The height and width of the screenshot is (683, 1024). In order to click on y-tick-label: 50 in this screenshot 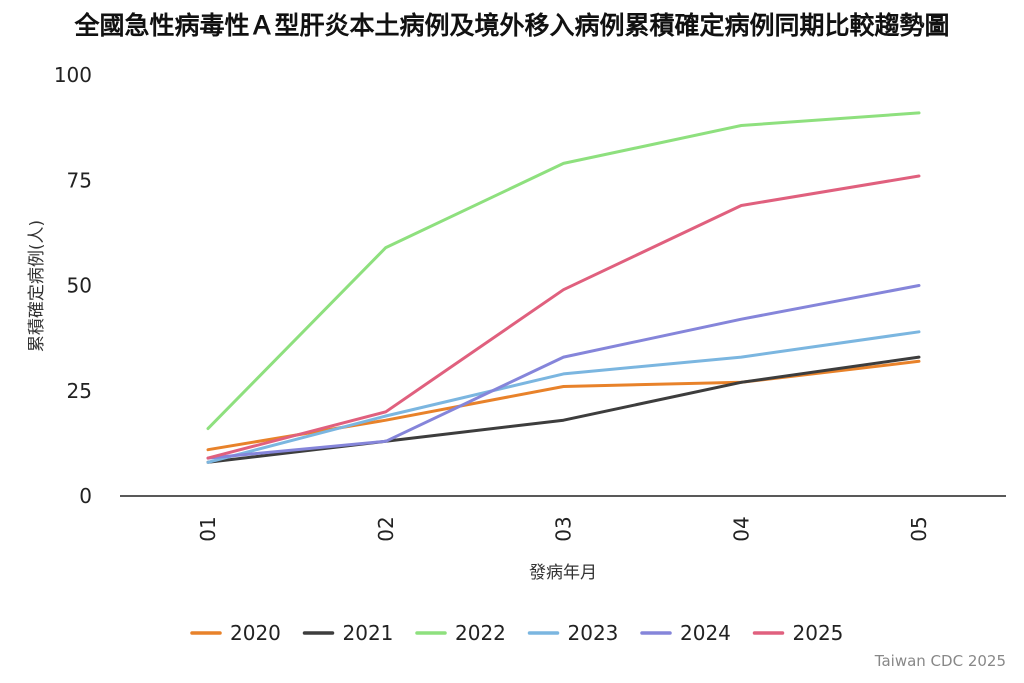, I will do `click(79, 286)`.